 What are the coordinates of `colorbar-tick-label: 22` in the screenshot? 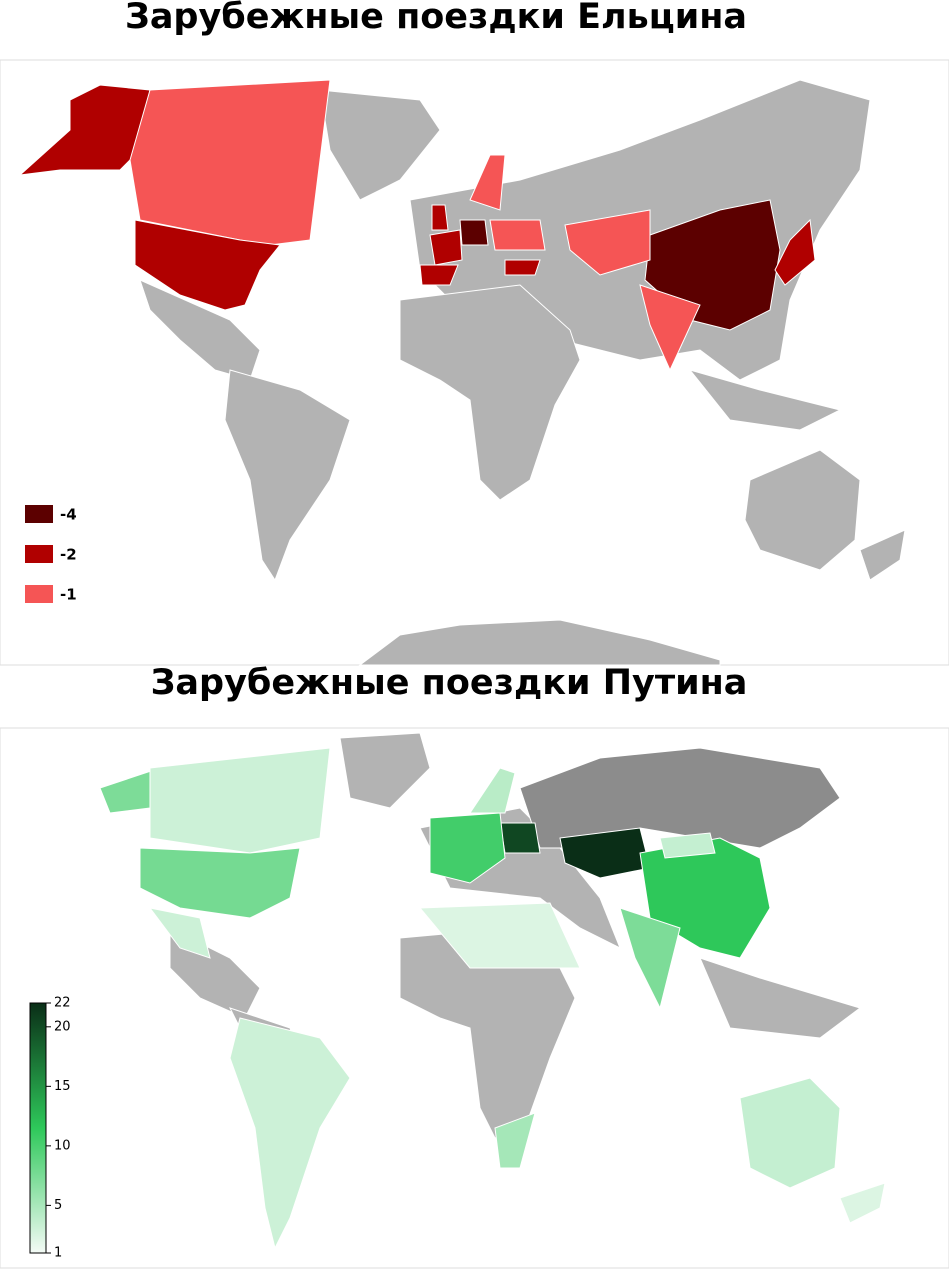 It's located at (62, 1003).